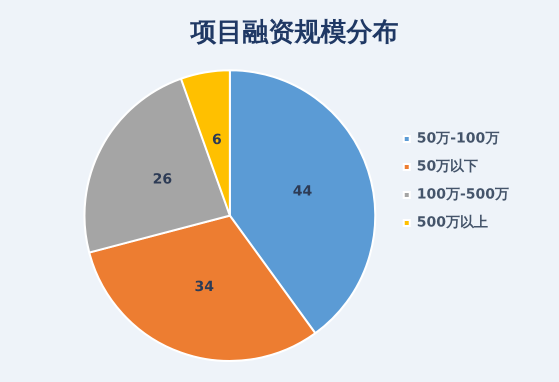 The image size is (559, 382). I want to click on legend-label: 50万以下, so click(447, 166).